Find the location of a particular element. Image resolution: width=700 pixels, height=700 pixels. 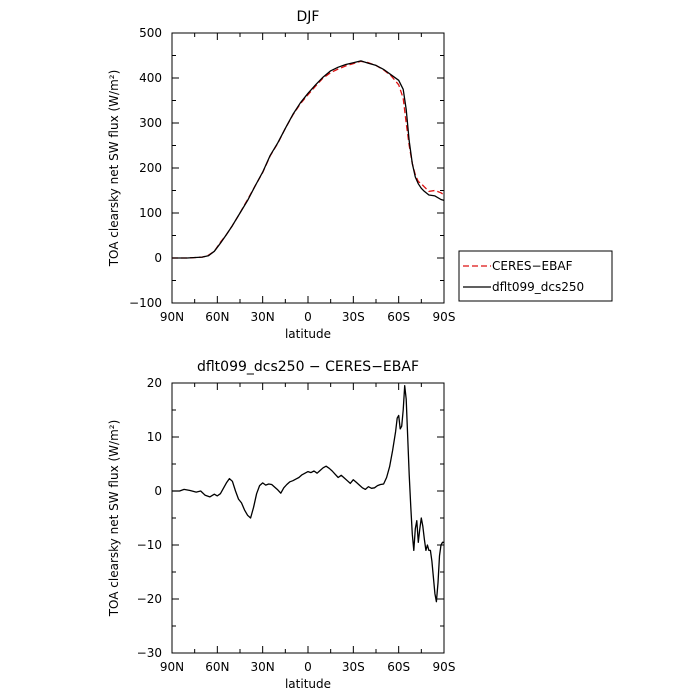

y-tick-label: 100 is located at coordinates (150, 213).